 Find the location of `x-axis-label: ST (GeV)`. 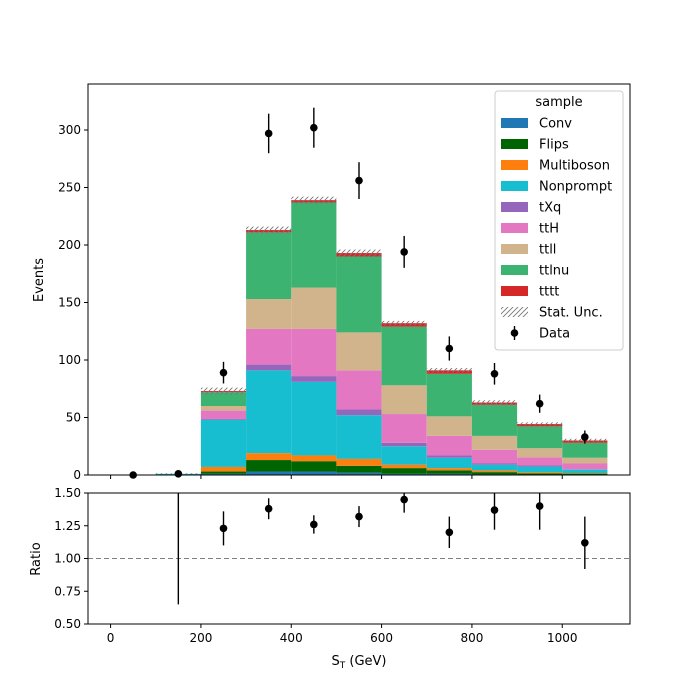

x-axis-label: ST (GeV) is located at coordinates (358, 662).